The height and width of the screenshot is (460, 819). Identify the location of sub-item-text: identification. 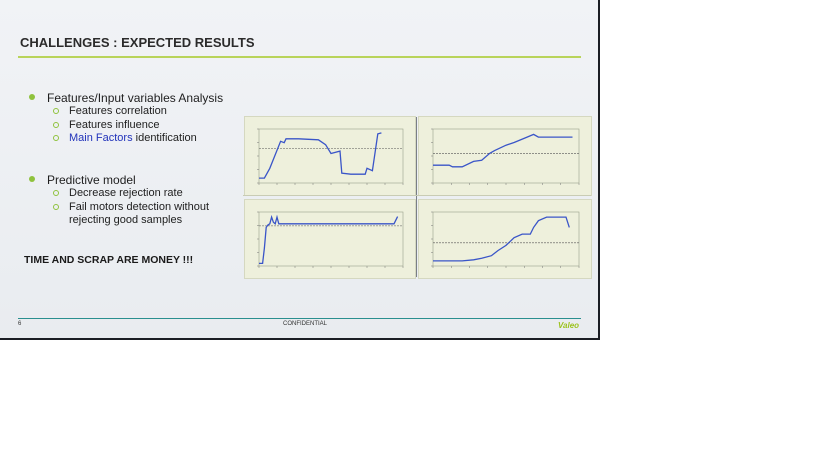
(164, 138).